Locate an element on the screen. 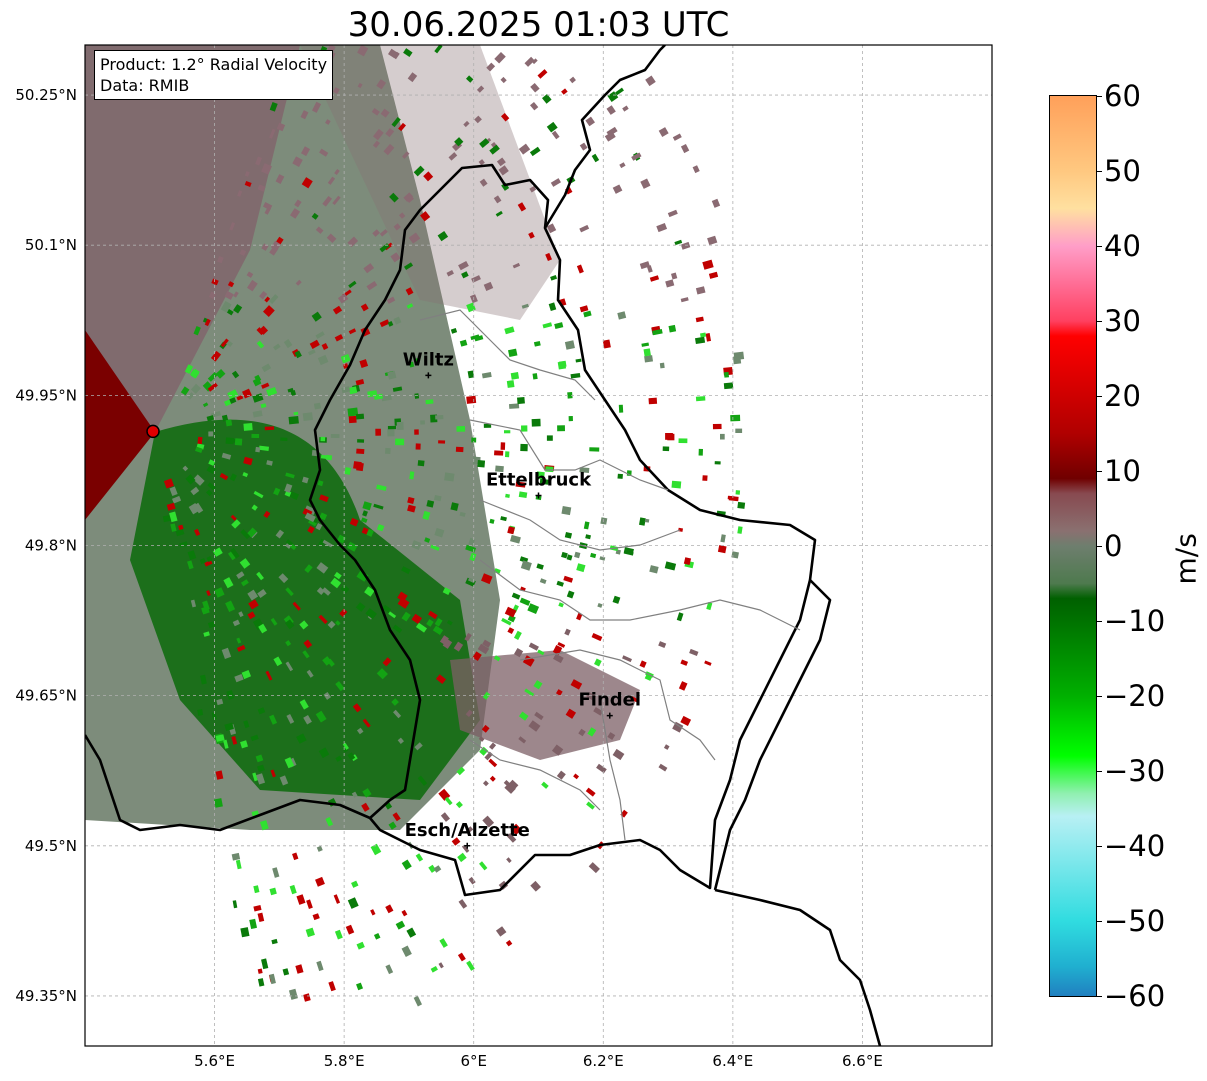 The height and width of the screenshot is (1081, 1207). lon-tick-label: 6.4°E is located at coordinates (732, 1061).